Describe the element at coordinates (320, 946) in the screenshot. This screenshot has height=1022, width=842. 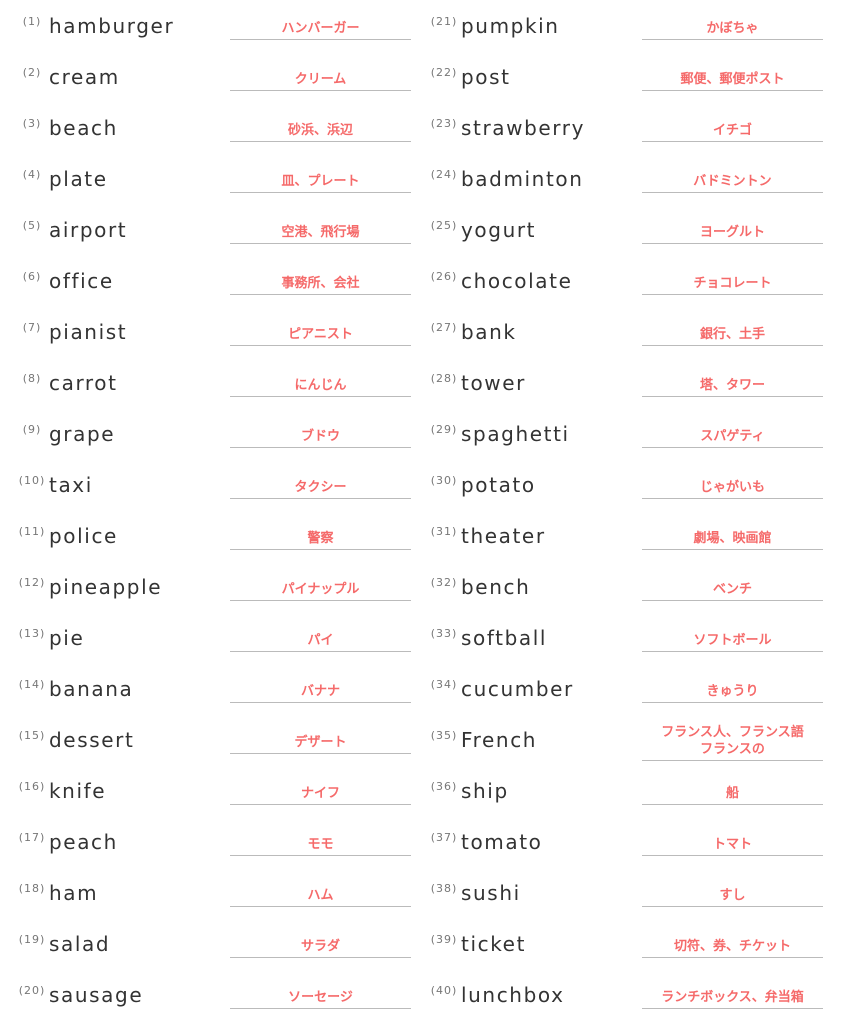
I see `japanese-answer: サラダ` at that location.